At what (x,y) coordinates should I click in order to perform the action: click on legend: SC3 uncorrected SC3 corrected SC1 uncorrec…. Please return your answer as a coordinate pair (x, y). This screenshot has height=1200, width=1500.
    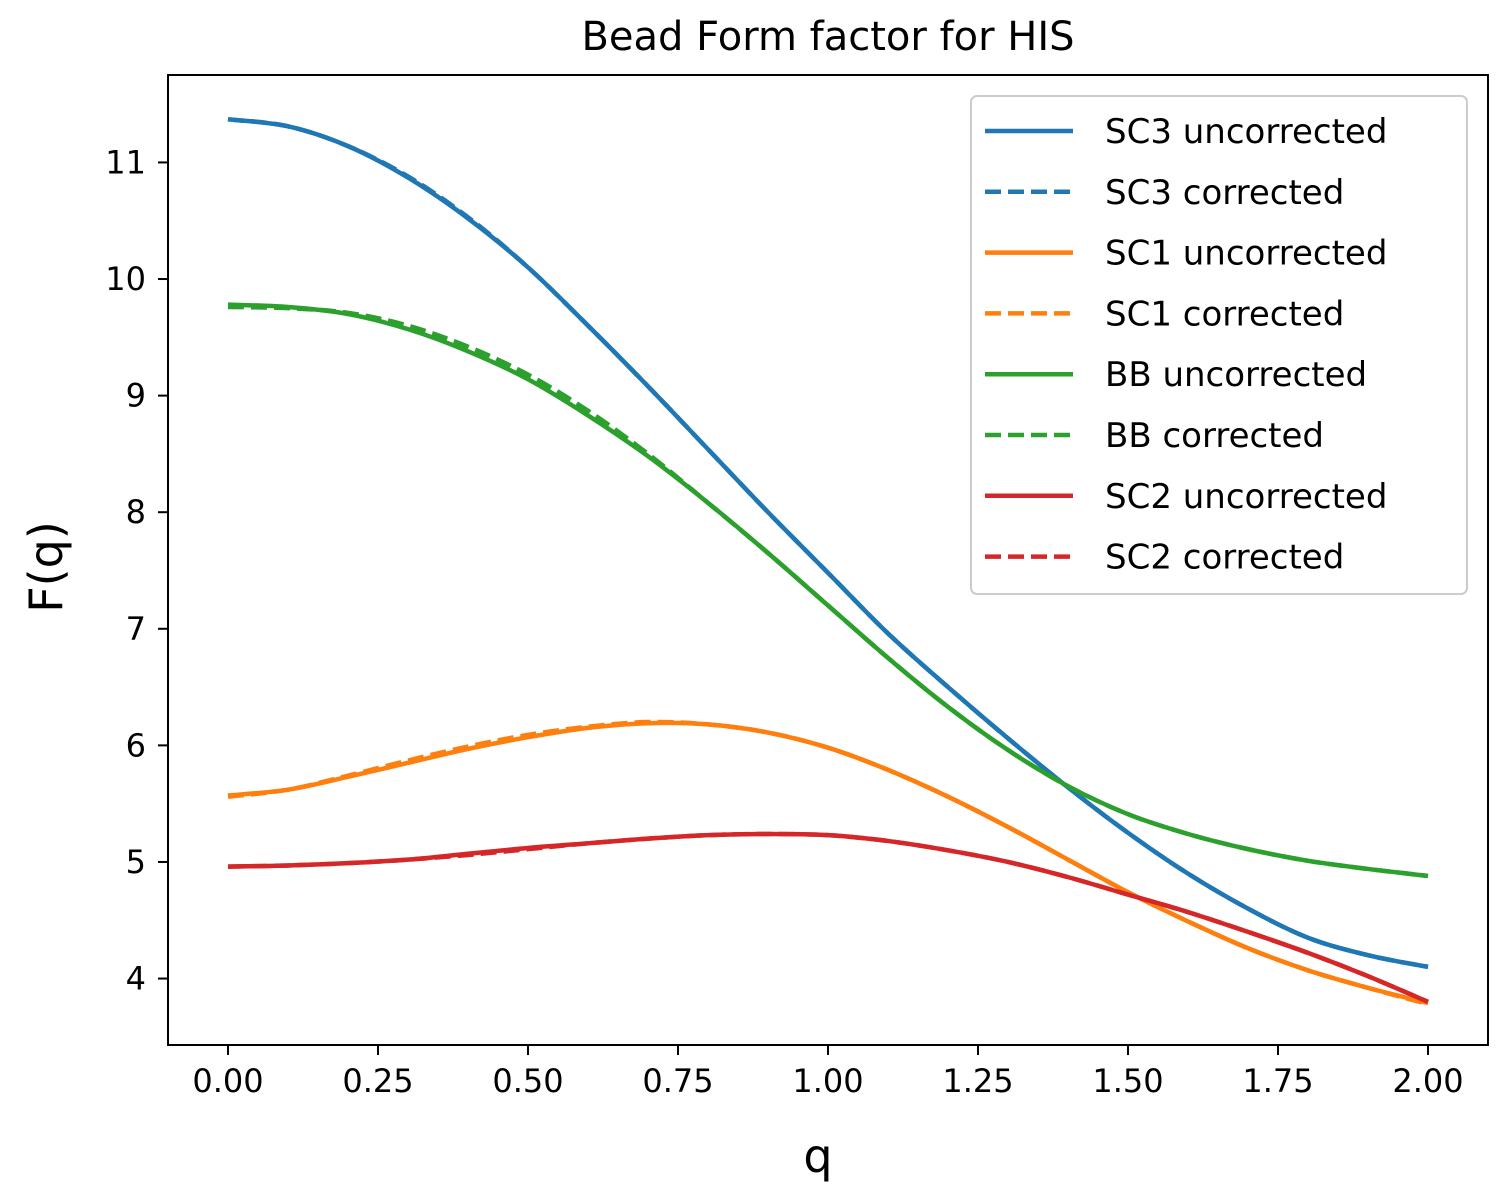
    Looking at the image, I should click on (1219, 345).